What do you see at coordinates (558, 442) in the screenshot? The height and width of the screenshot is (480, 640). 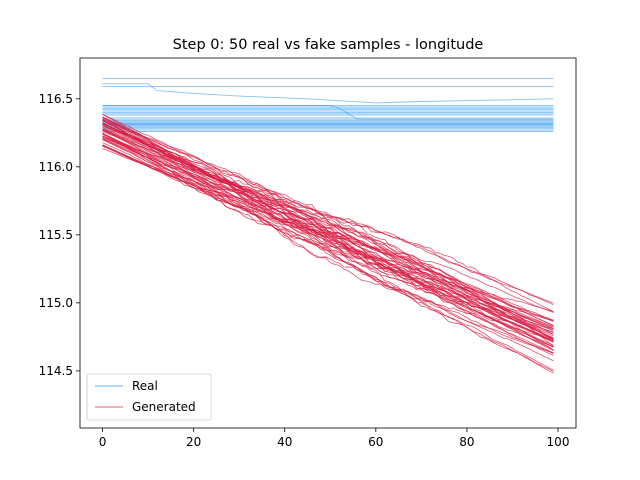 I see `x-tick-label: 100` at bounding box center [558, 442].